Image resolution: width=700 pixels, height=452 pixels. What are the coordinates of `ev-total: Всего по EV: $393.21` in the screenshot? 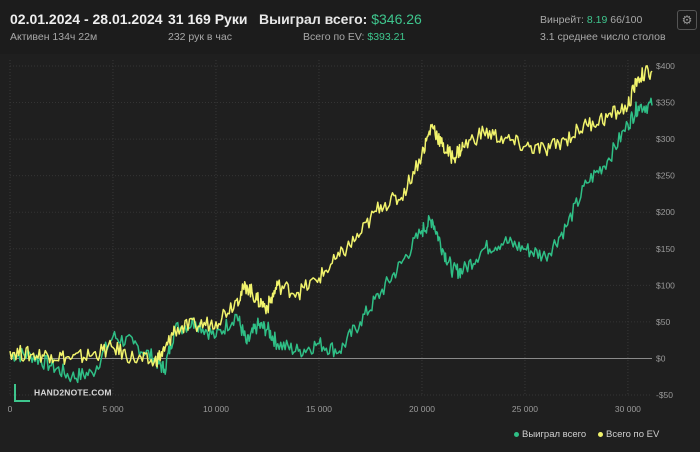 It's located at (354, 37).